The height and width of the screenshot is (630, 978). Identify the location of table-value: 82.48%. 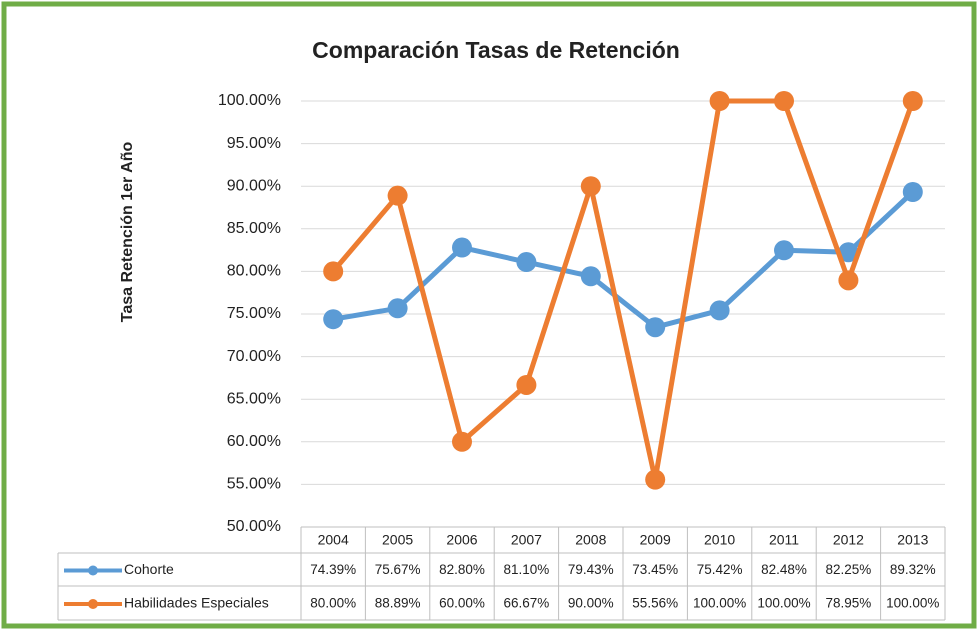
(784, 569).